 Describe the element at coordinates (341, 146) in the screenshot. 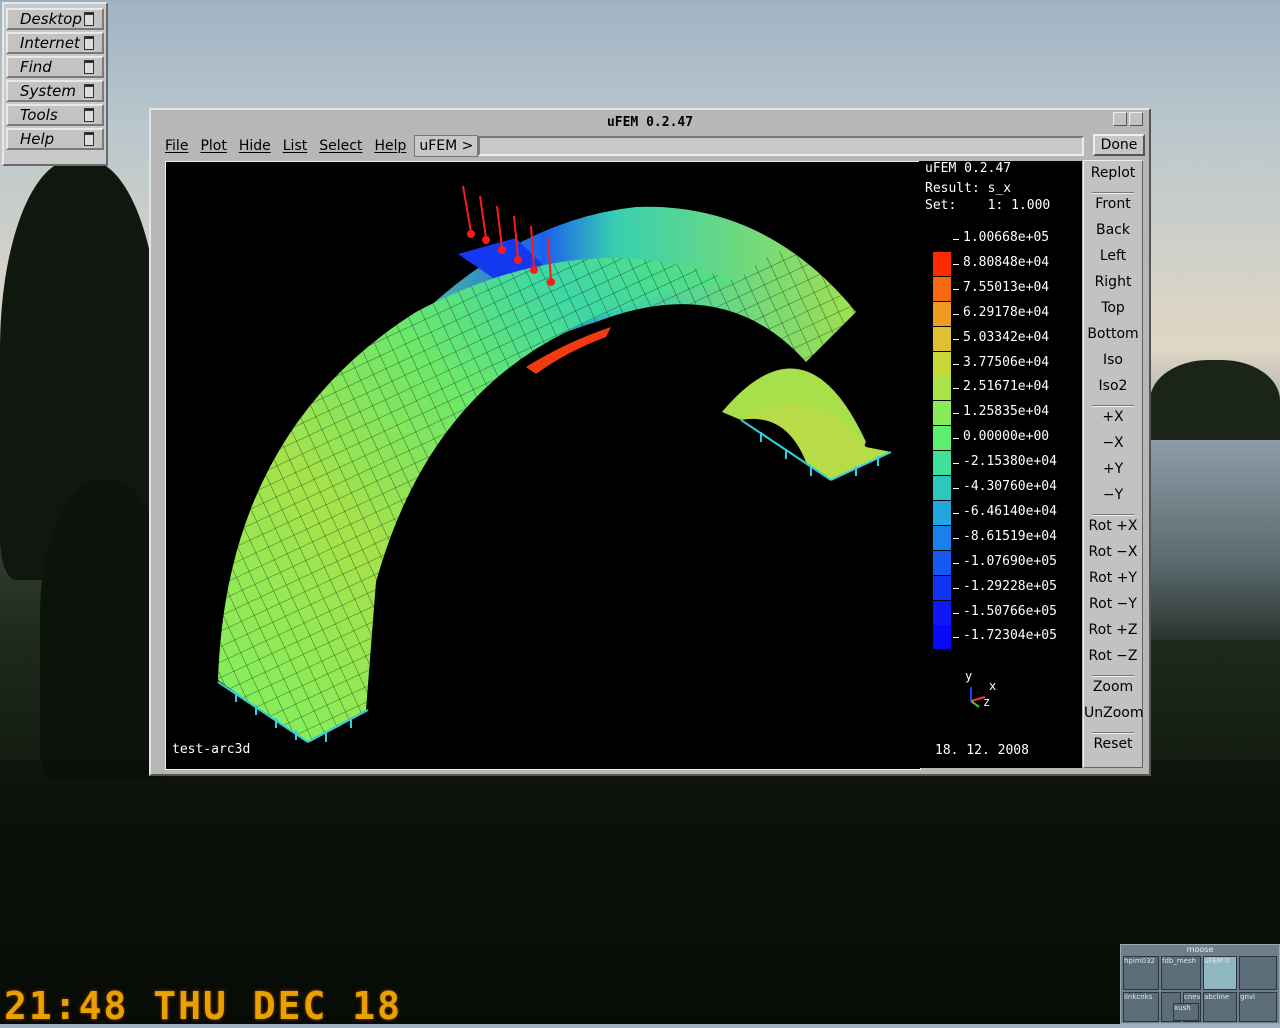

I see `menu-select: Select` at that location.